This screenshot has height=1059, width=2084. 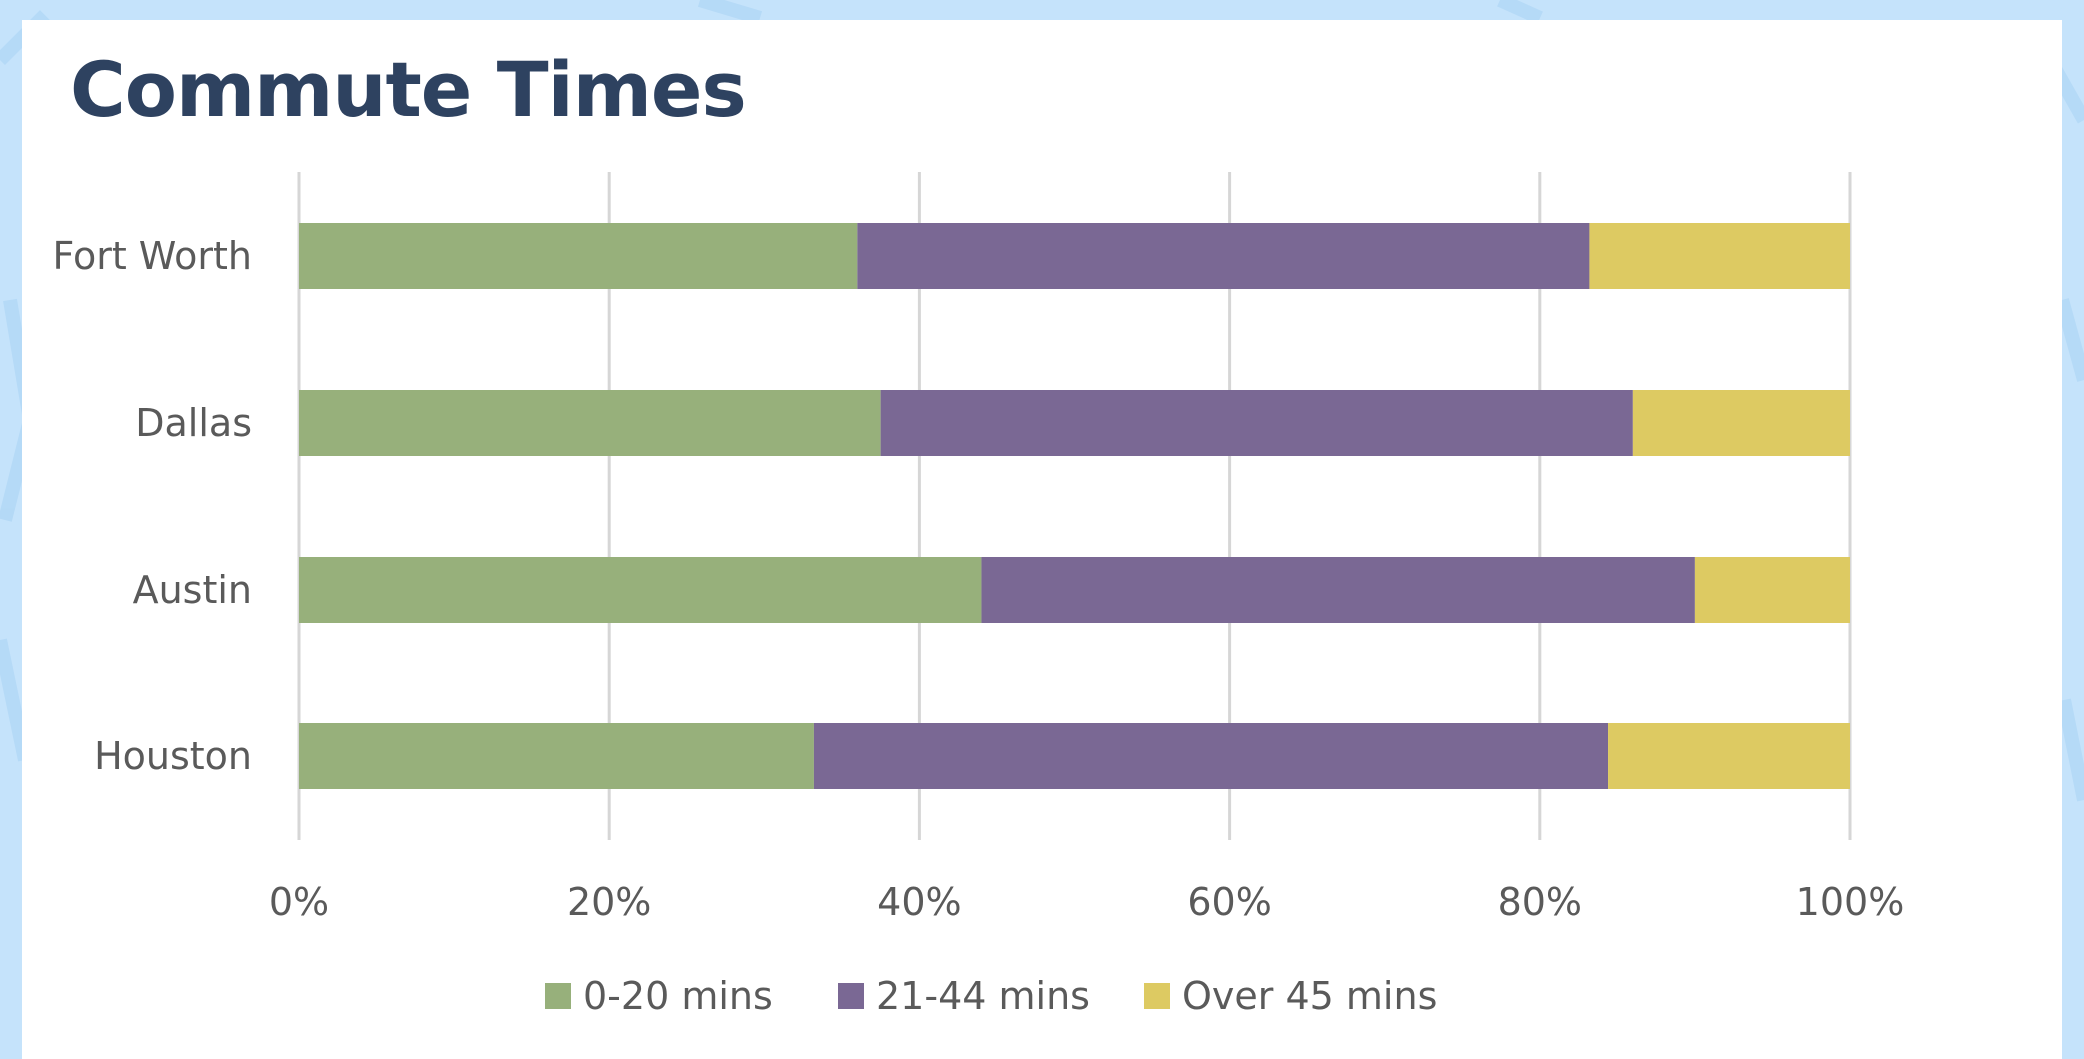 What do you see at coordinates (1540, 902) in the screenshot?
I see `x-tick-label: 80%` at bounding box center [1540, 902].